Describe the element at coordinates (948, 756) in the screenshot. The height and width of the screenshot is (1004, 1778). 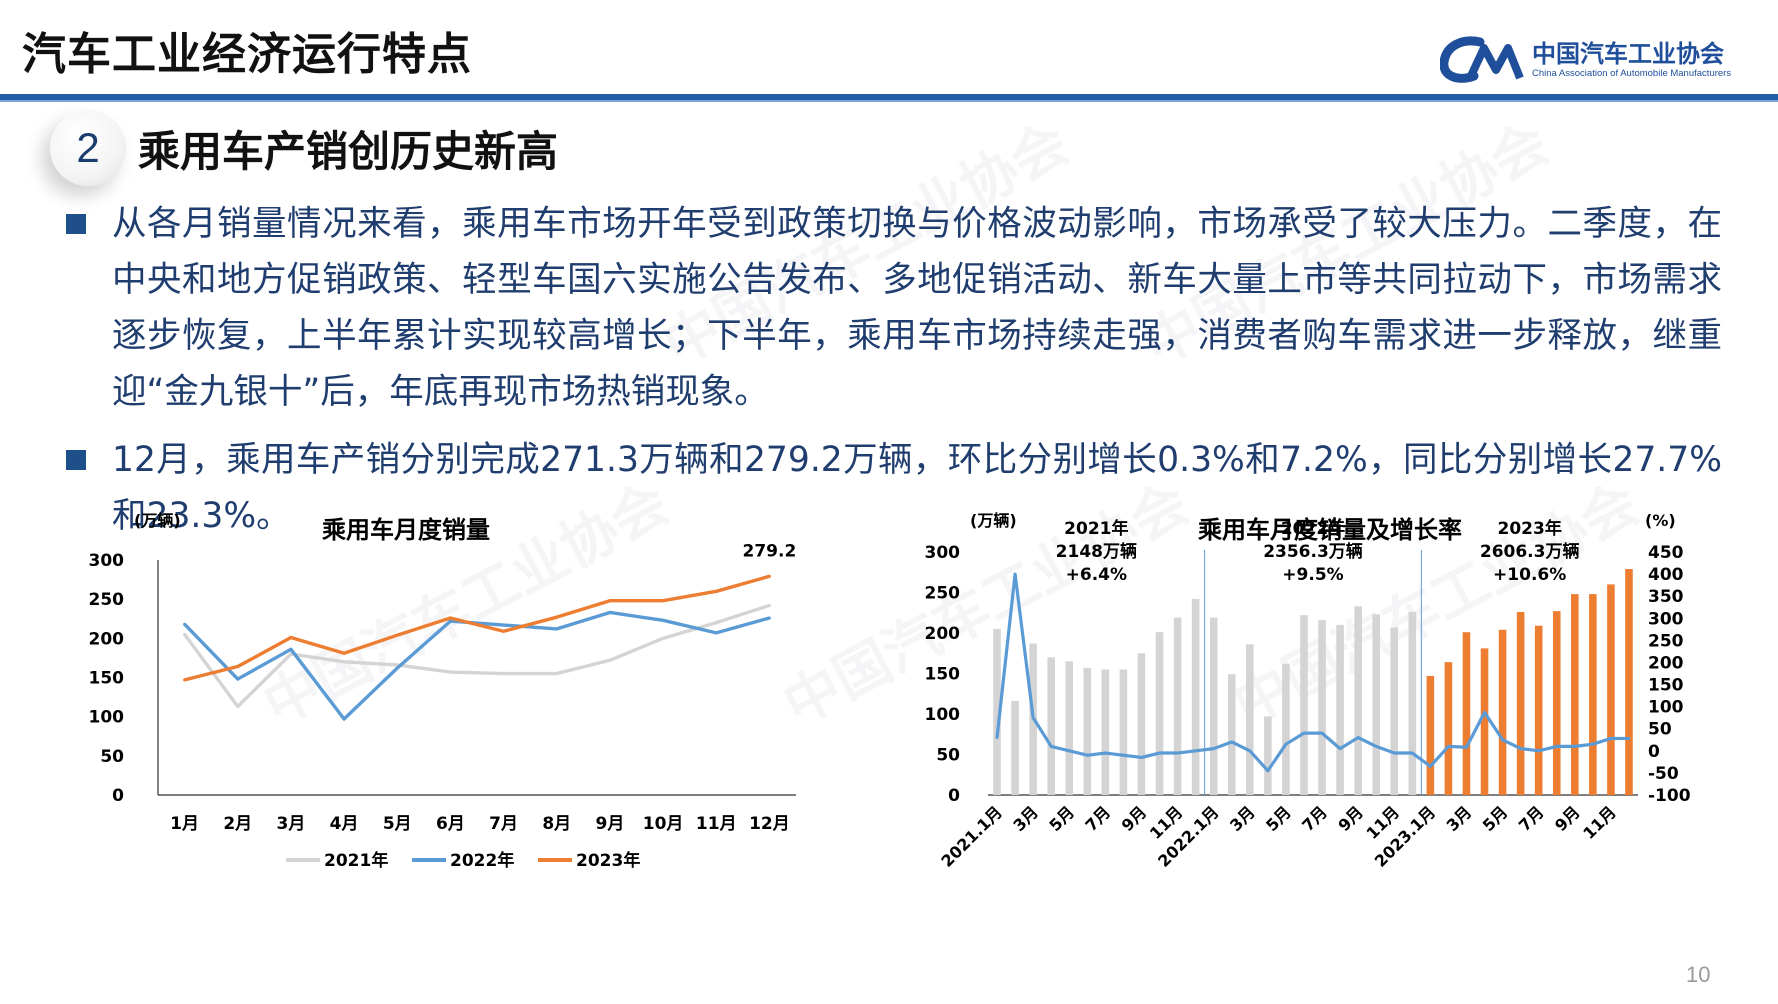
I see `y-left-tick-label: 50` at that location.